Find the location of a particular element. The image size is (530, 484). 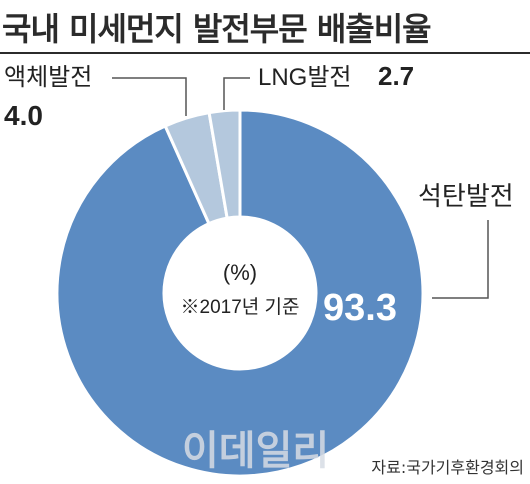

slice-0-leader-line is located at coordinates (460, 259).